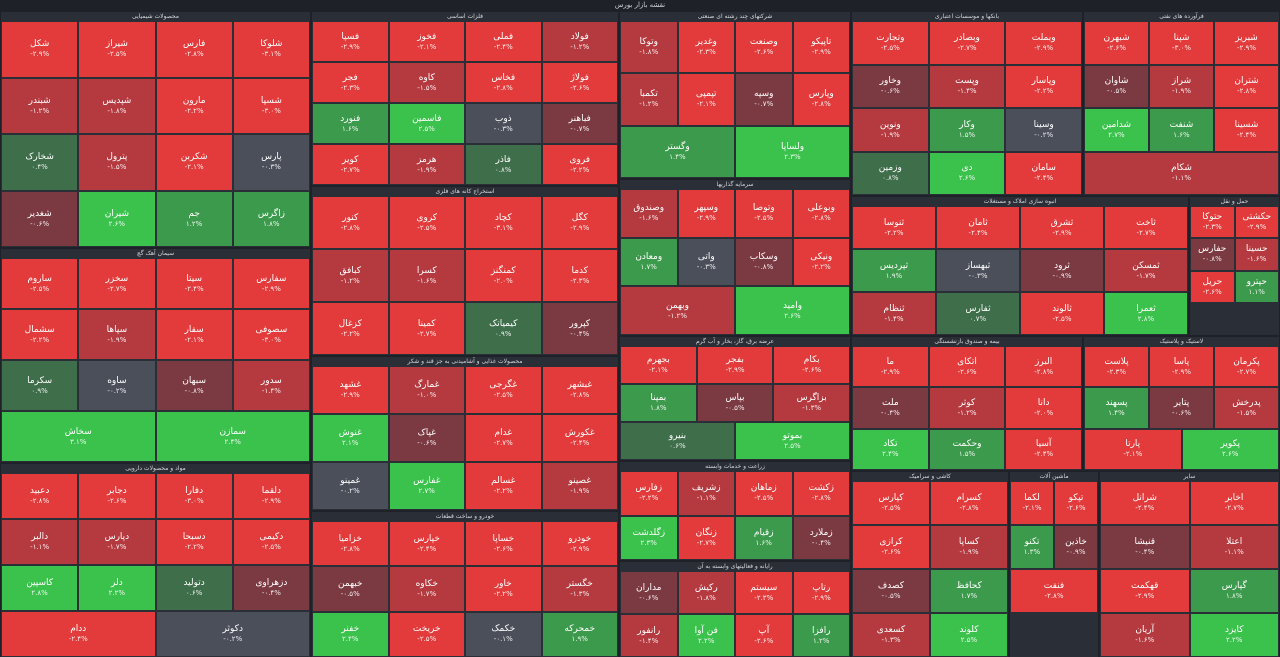 Image resolution: width=1280 pixels, height=657 pixels. What do you see at coordinates (503, 270) in the screenshot?
I see `stock-name: کمنگنز` at bounding box center [503, 270].